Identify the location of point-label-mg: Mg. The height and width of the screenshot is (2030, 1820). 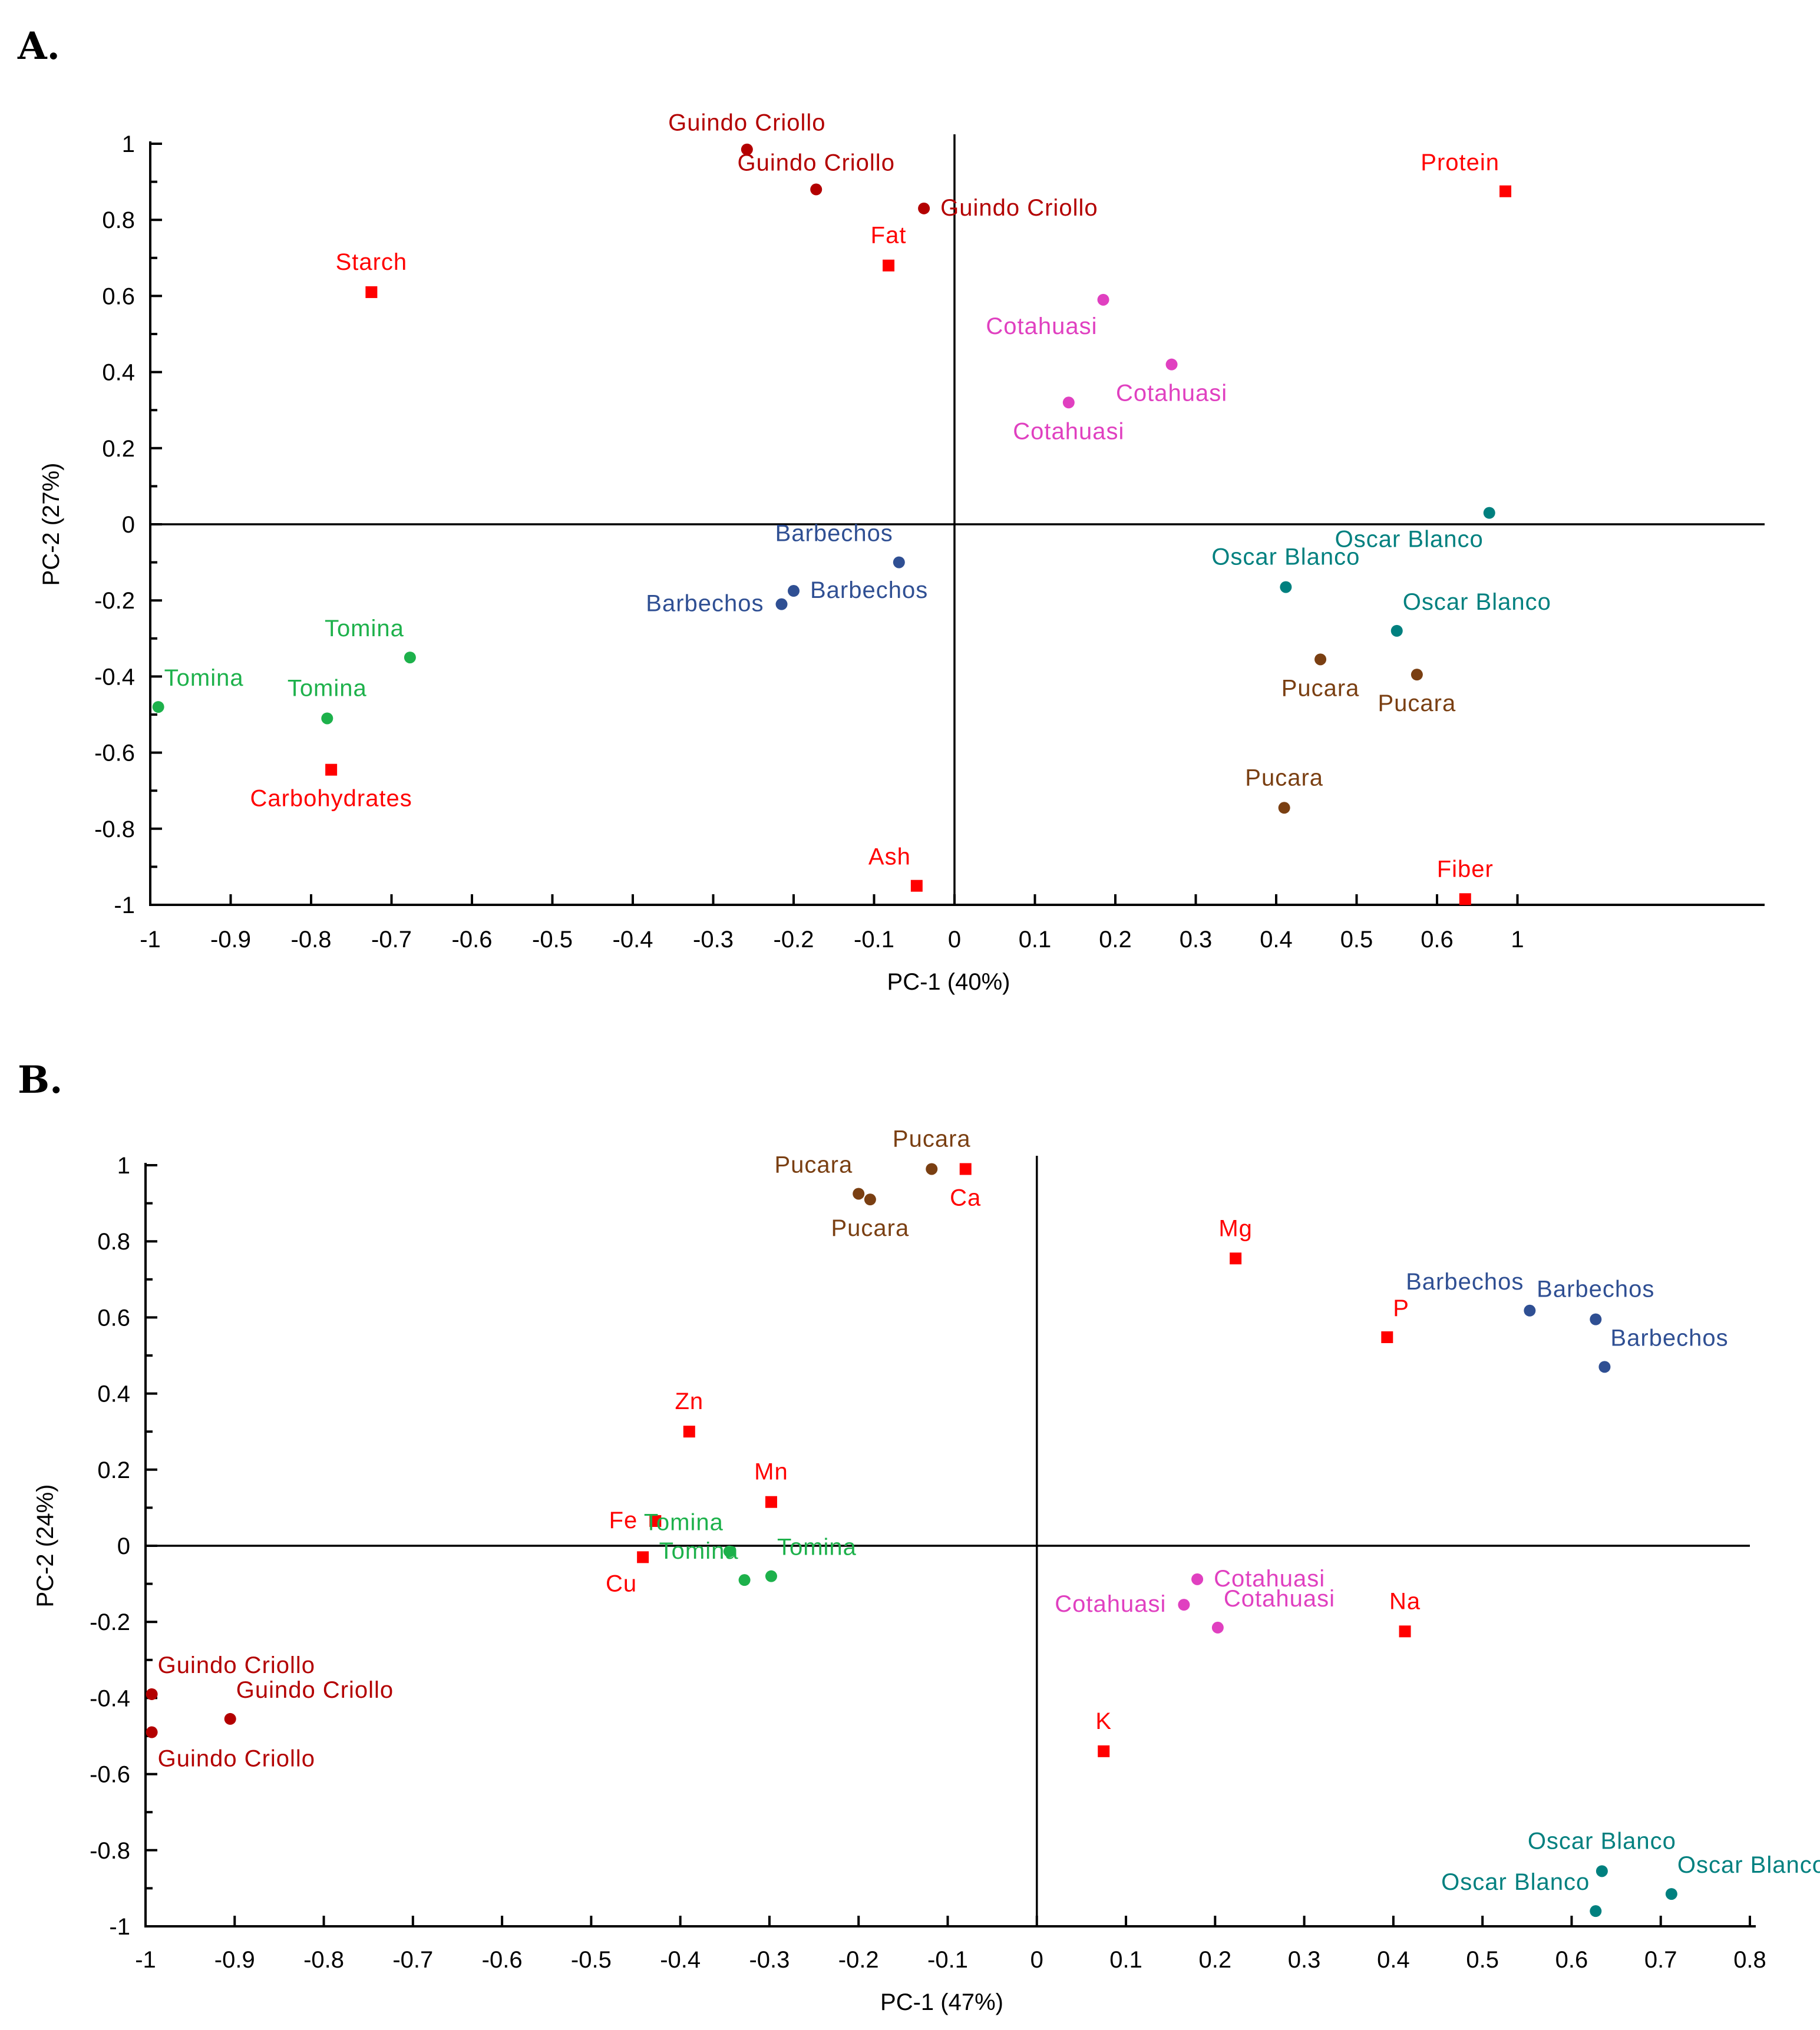
(1235, 1228).